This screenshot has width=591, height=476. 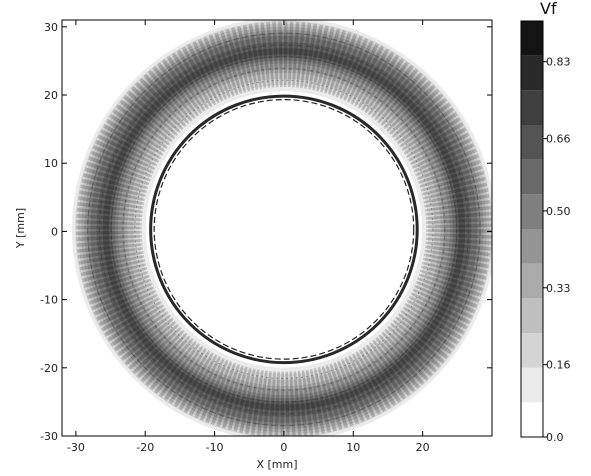 What do you see at coordinates (558, 211) in the screenshot?
I see `colorbar-tick-label: 0.50` at bounding box center [558, 211].